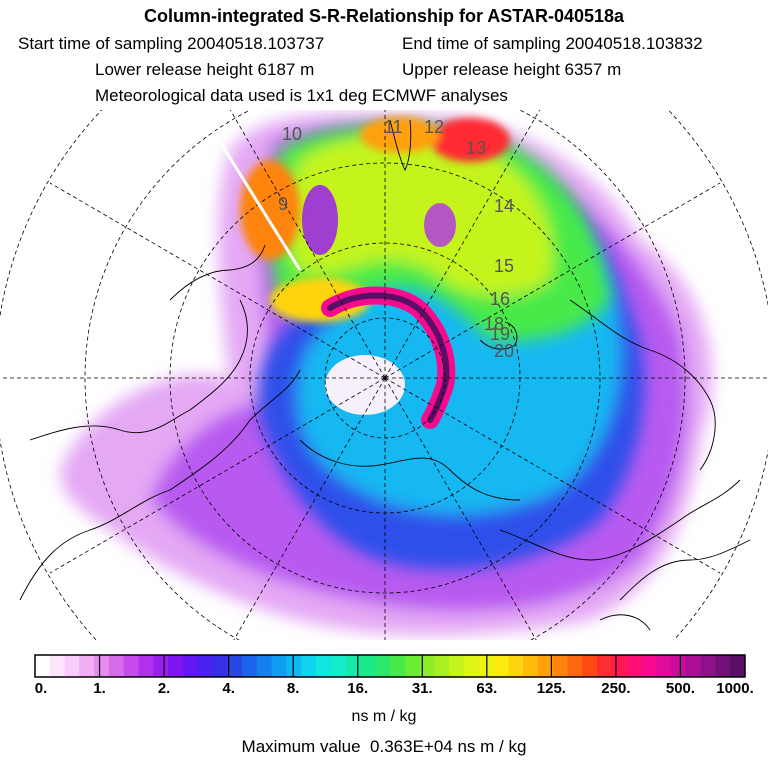 The height and width of the screenshot is (768, 768). What do you see at coordinates (292, 134) in the screenshot?
I see `contour-label: 10` at bounding box center [292, 134].